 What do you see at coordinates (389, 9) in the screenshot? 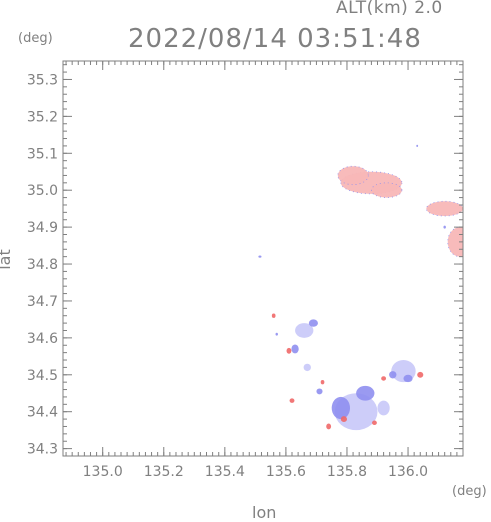
I see `altitude-label: ALT(km) 2.0` at bounding box center [389, 9].